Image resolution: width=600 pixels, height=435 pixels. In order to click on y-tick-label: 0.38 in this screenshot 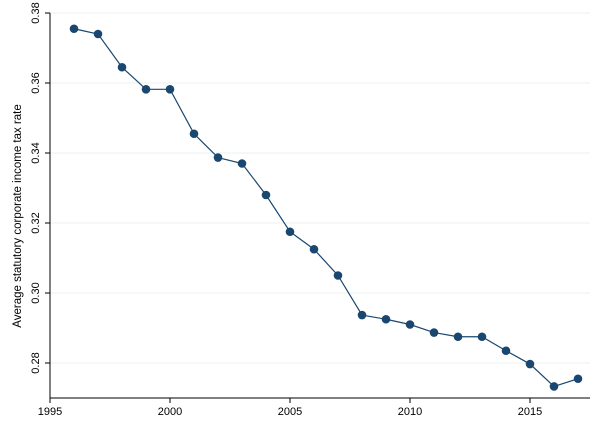, I will do `click(36, 12)`.